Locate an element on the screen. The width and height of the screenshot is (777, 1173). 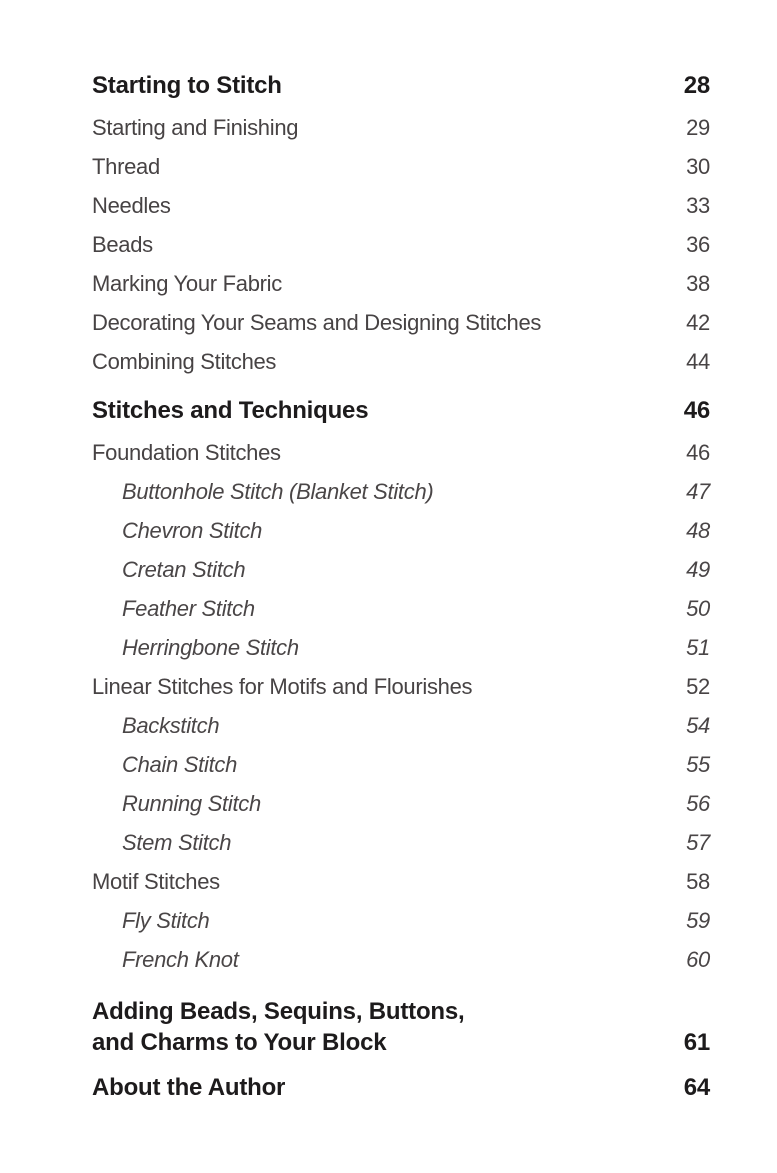
toc-entry-label: Starting to Stitch is located at coordinates (187, 85).